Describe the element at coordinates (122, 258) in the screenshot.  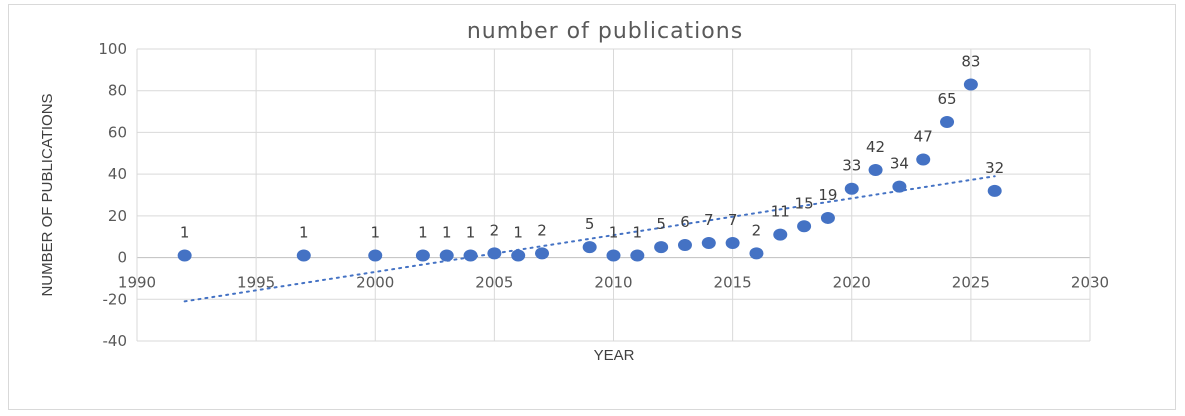
I see `y-tick-label: 0` at that location.